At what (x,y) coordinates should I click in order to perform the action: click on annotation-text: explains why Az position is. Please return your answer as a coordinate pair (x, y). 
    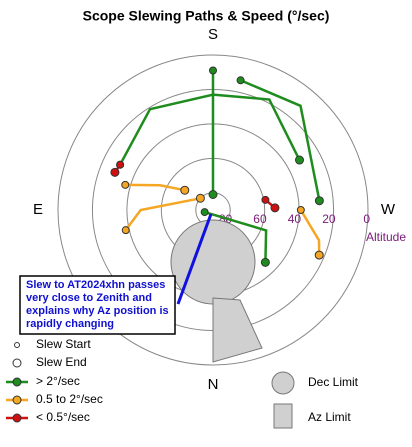
    Looking at the image, I should click on (97, 311).